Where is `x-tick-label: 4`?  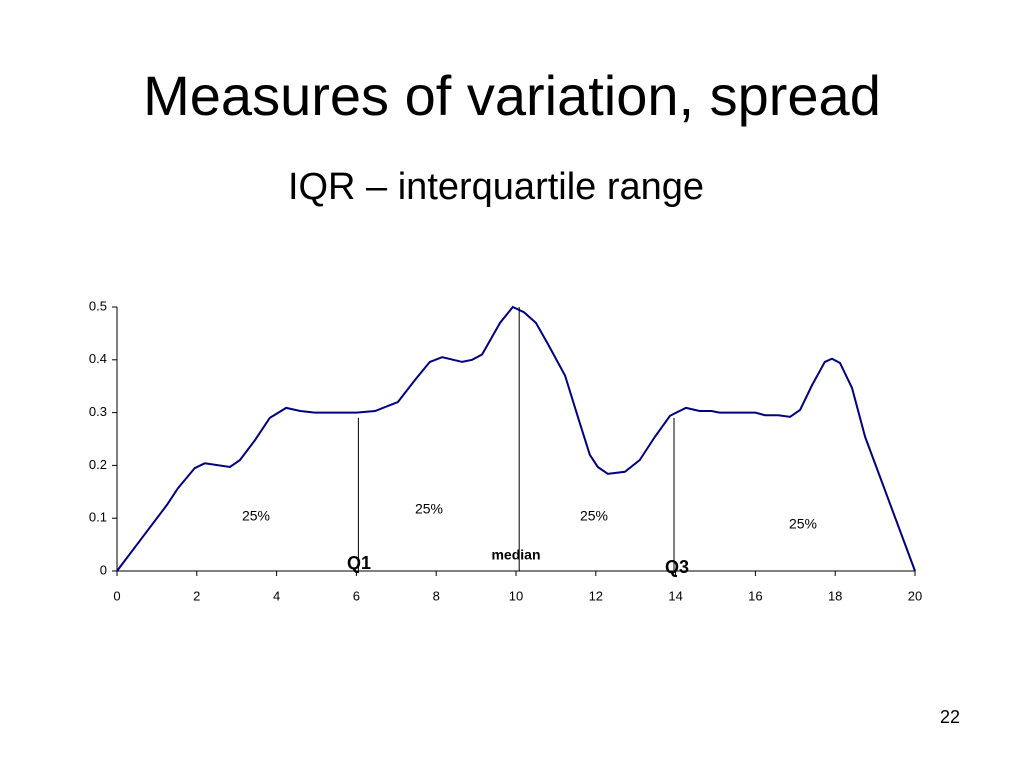
x-tick-label: 4 is located at coordinates (276, 595).